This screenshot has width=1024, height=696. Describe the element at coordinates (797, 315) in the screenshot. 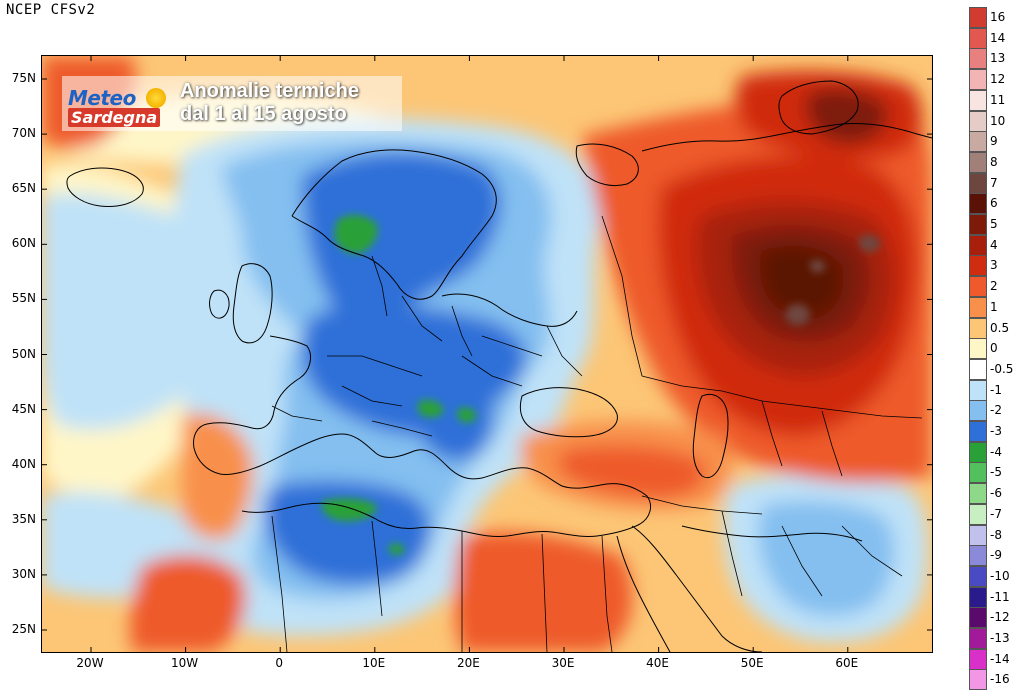

I see `russia-peak-patch` at that location.